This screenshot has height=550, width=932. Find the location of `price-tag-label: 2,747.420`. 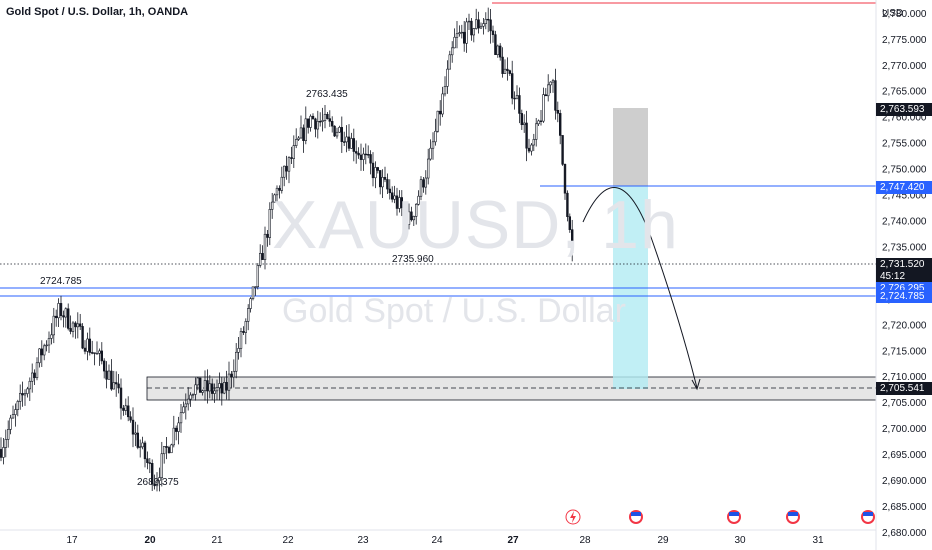

price-tag-label: 2,747.420 is located at coordinates (902, 187).